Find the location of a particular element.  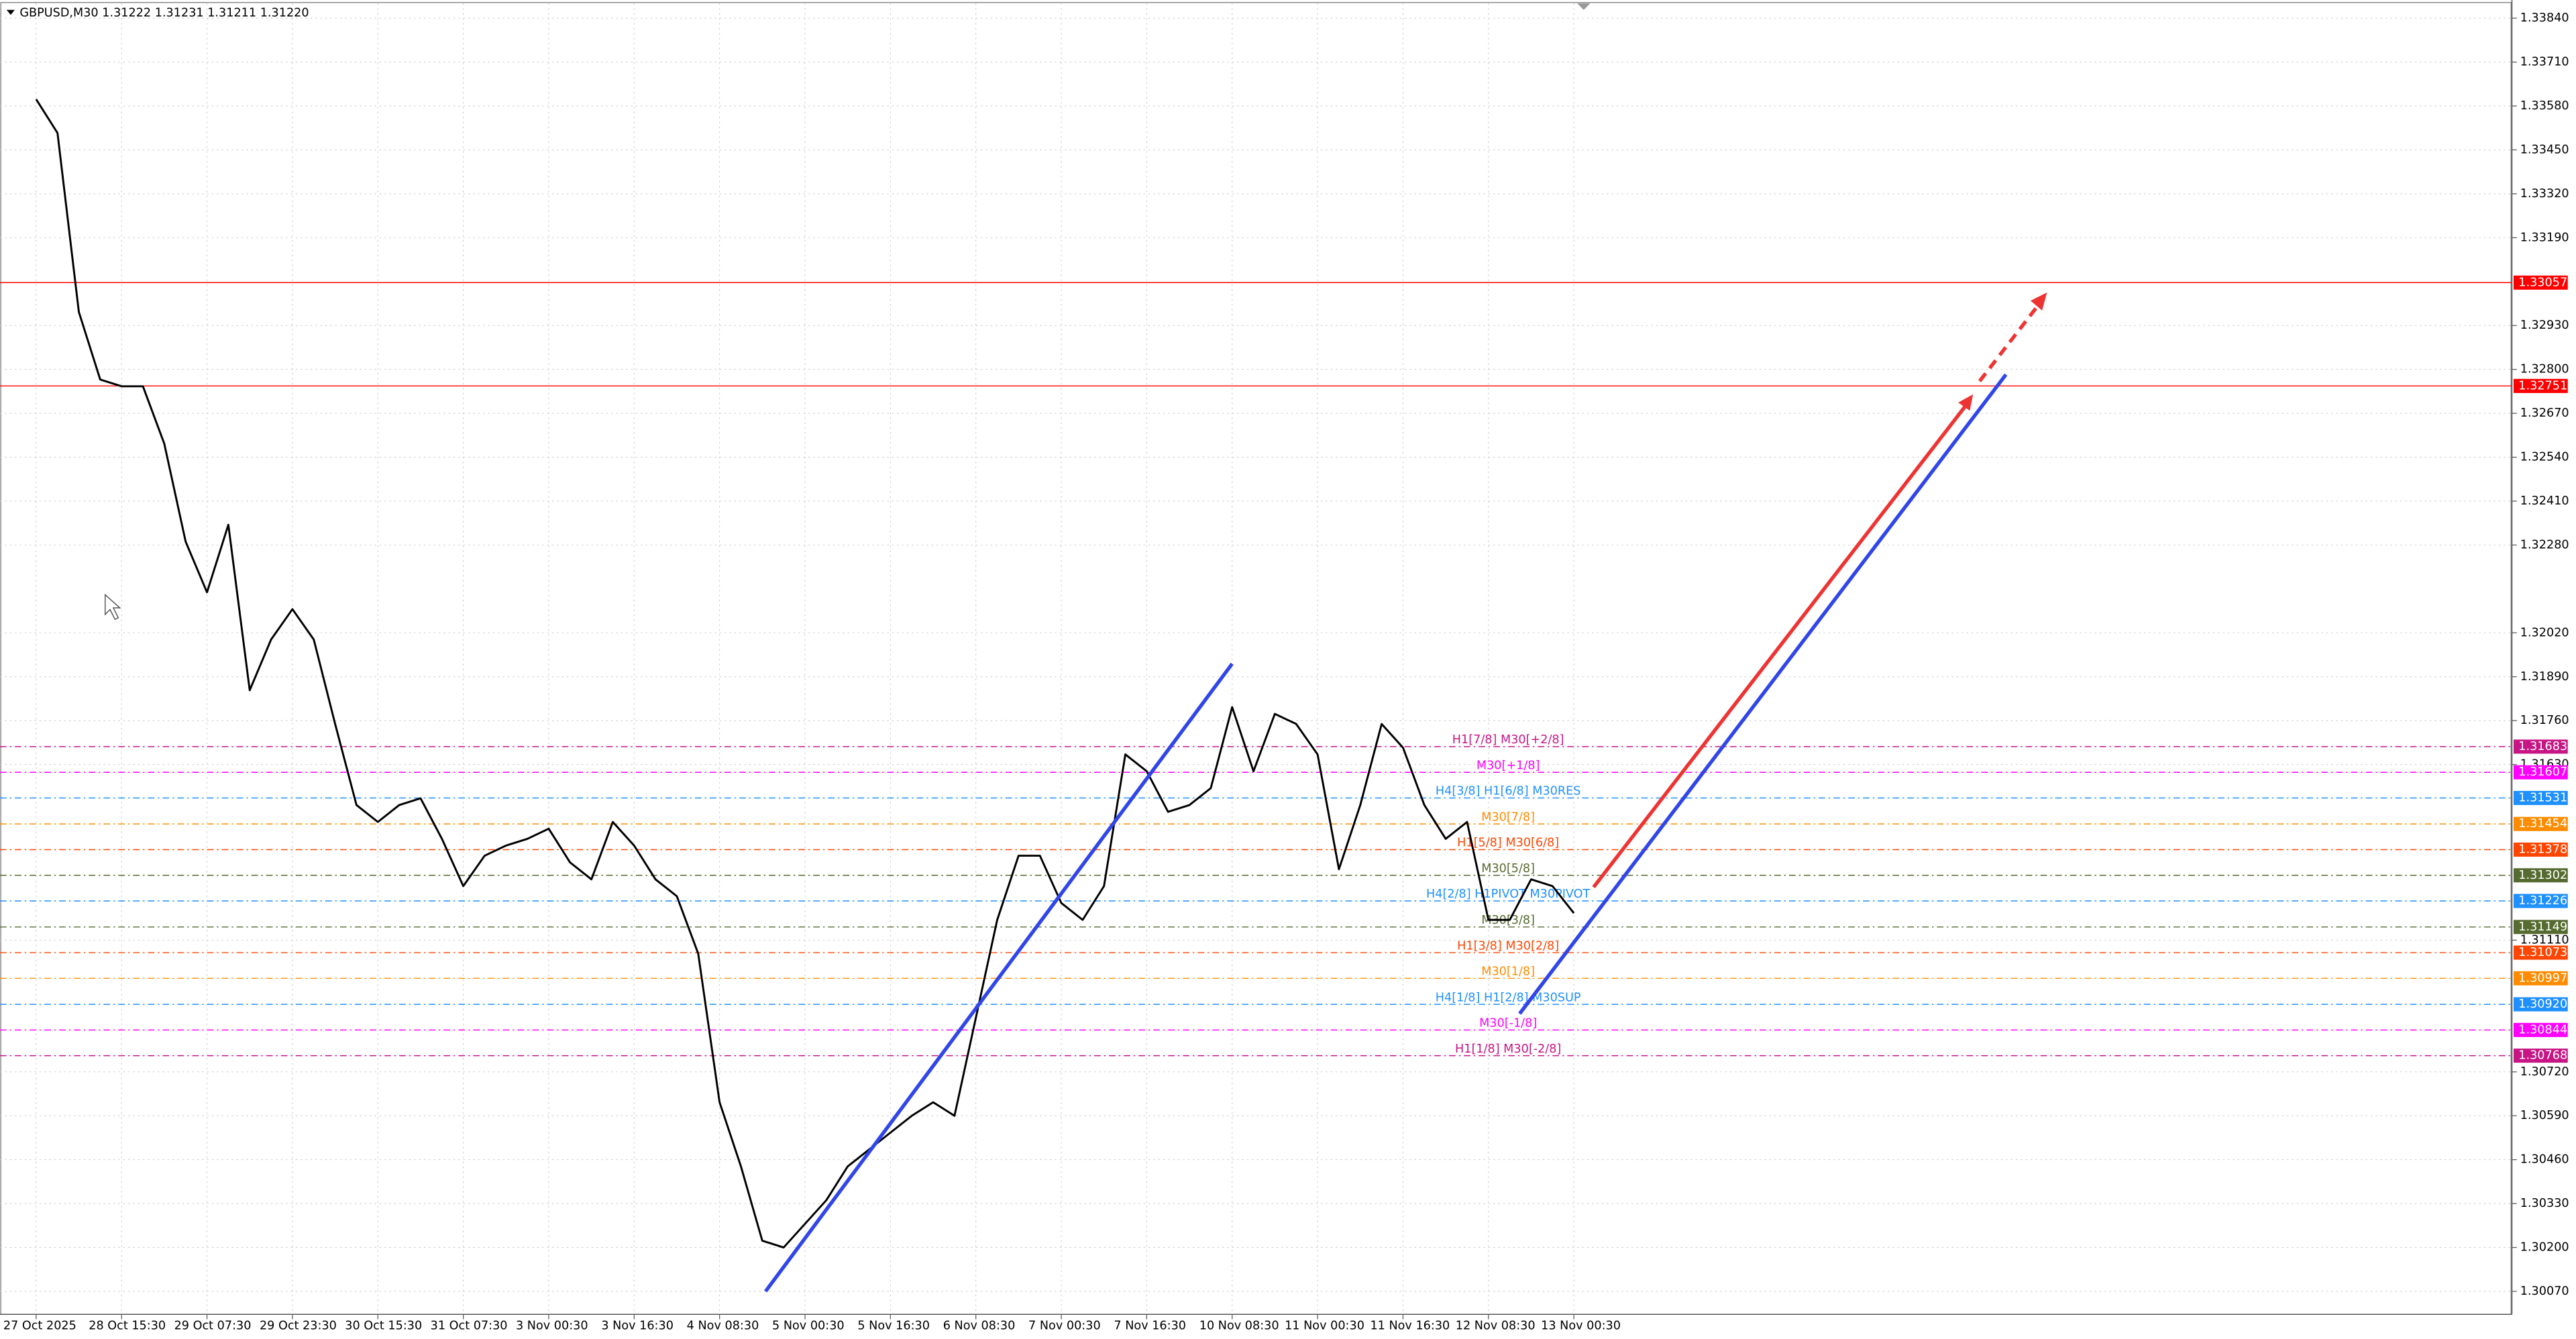

x-tick-label: 10 Nov 08:30 is located at coordinates (1239, 1325).